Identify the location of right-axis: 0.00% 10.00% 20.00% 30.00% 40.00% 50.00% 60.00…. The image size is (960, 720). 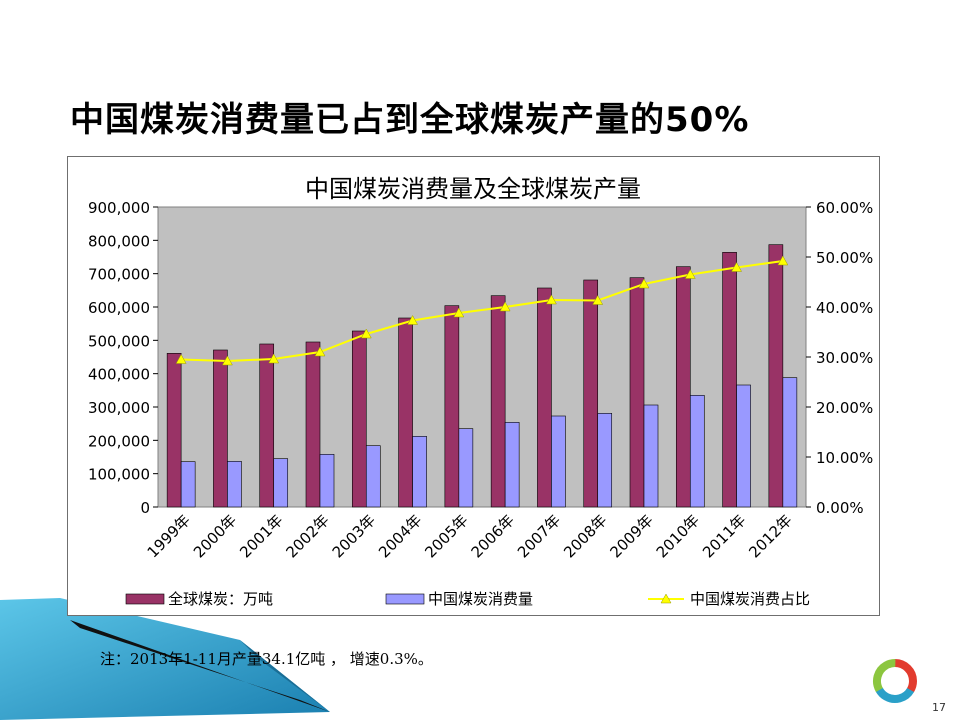
(839, 358).